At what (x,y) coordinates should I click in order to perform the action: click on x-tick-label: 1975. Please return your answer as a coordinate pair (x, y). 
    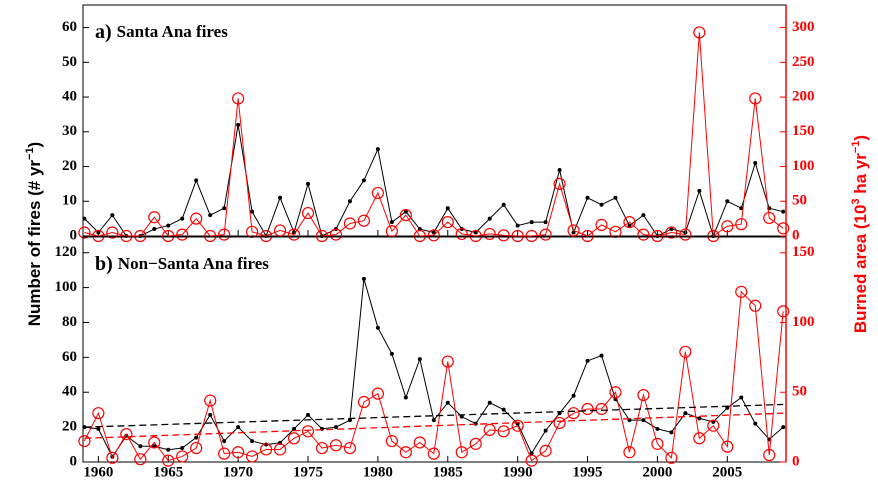
    Looking at the image, I should click on (308, 472).